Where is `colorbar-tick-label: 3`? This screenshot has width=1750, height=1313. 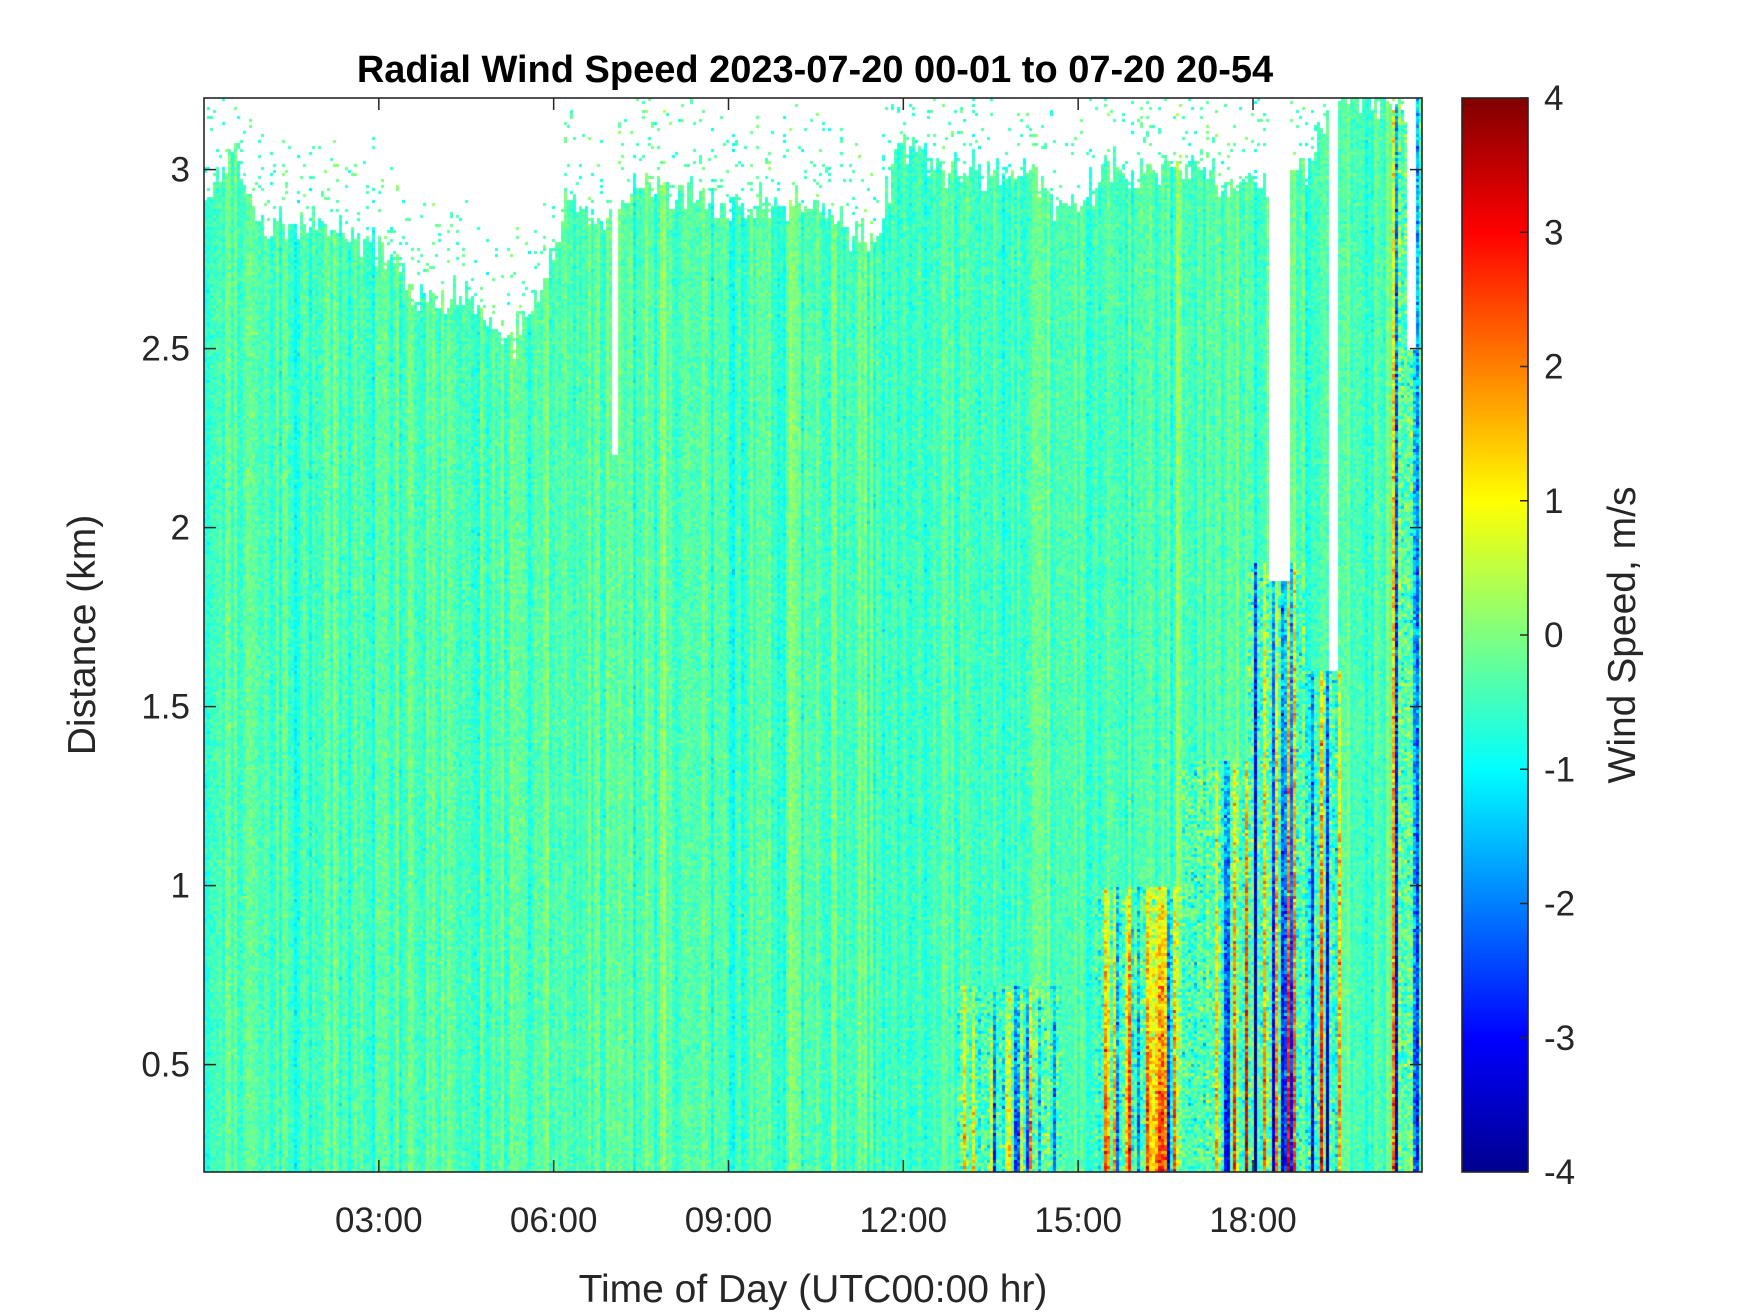 colorbar-tick-label: 3 is located at coordinates (1553, 232).